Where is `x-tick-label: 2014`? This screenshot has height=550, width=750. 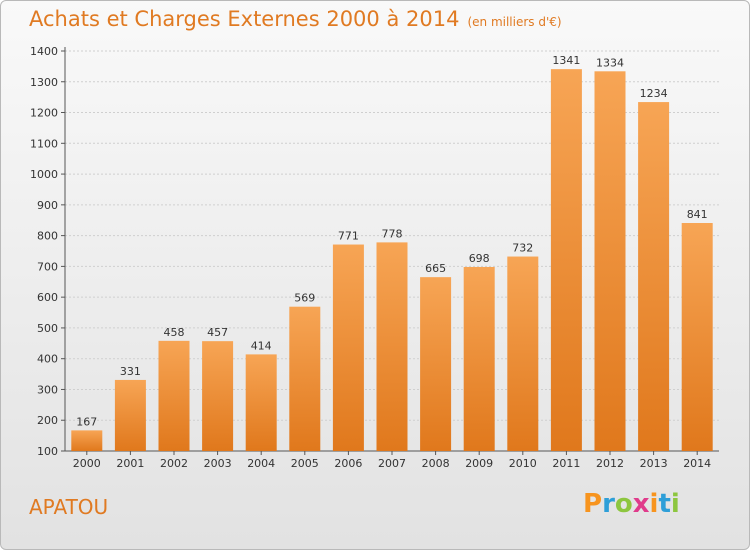 x-tick-label: 2014 is located at coordinates (697, 463).